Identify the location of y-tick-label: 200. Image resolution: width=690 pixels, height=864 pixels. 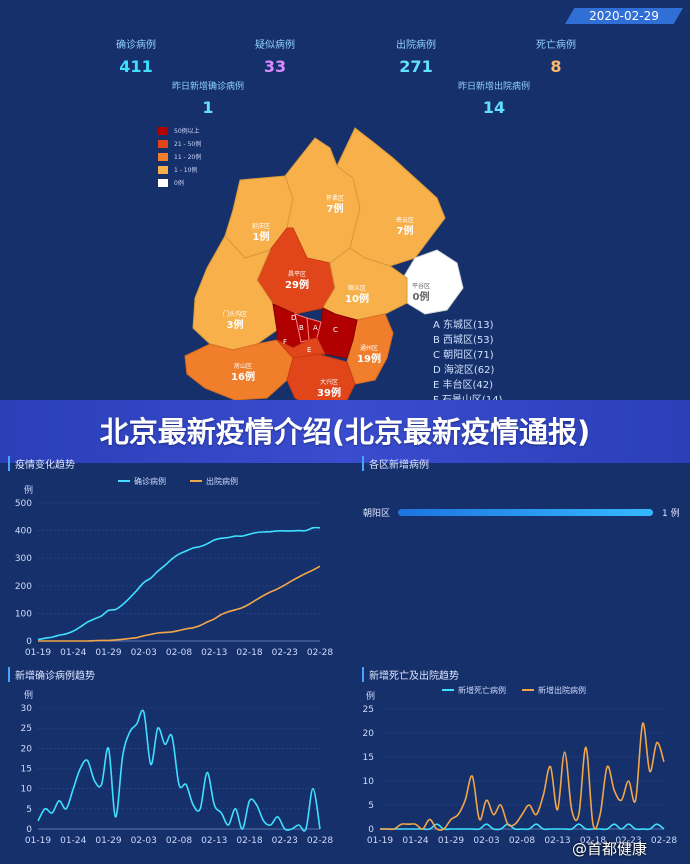
(23, 587).